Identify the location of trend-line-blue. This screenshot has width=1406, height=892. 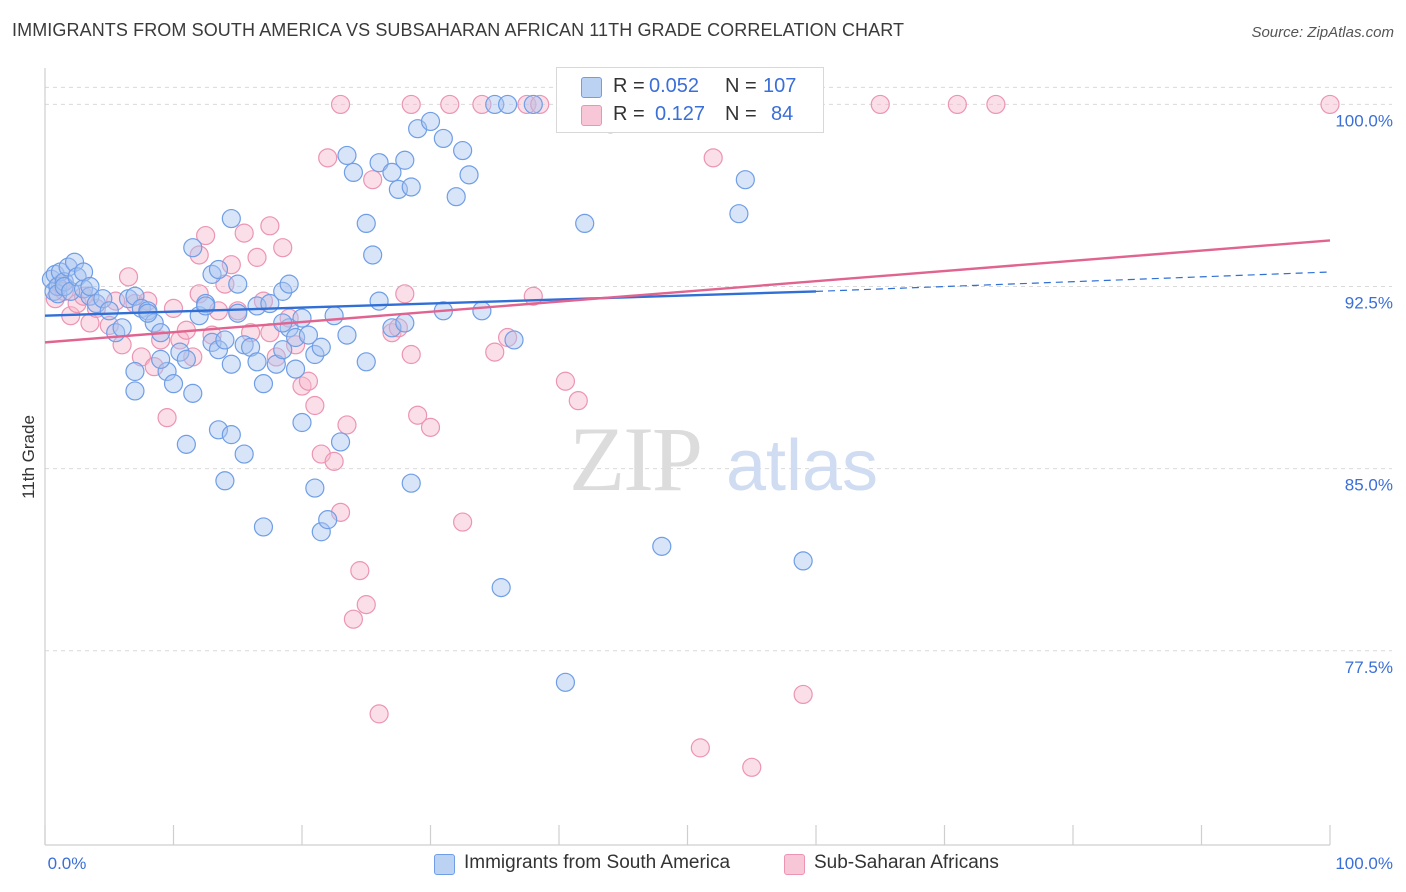
(430, 303).